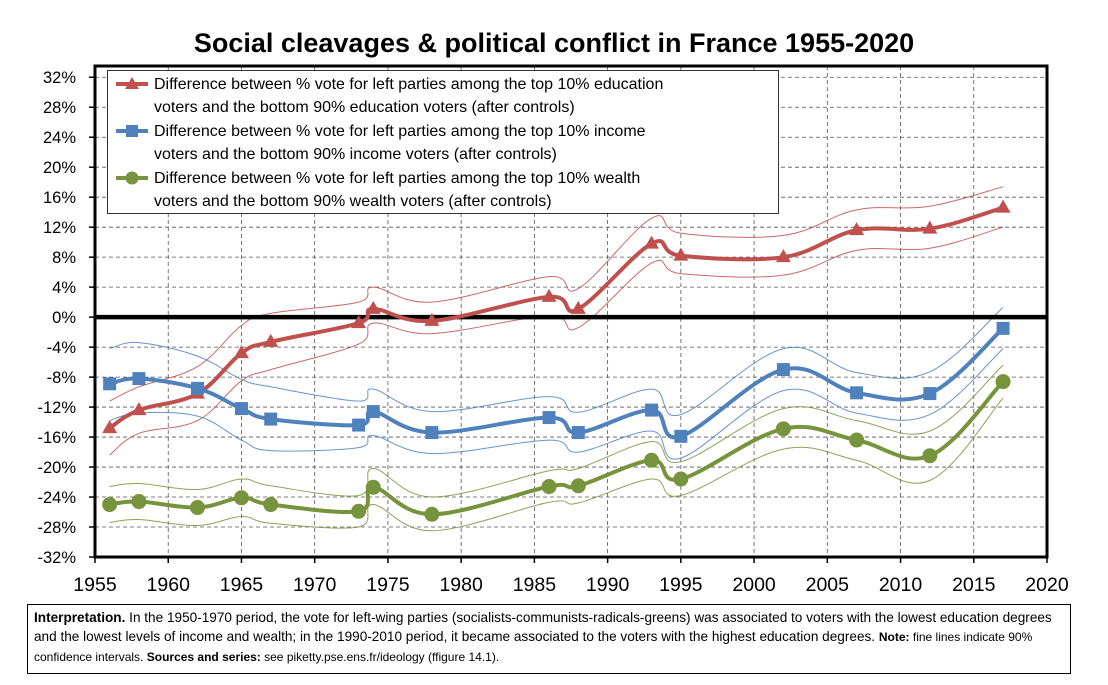  I want to click on x-tick-label: 2010, so click(901, 585).